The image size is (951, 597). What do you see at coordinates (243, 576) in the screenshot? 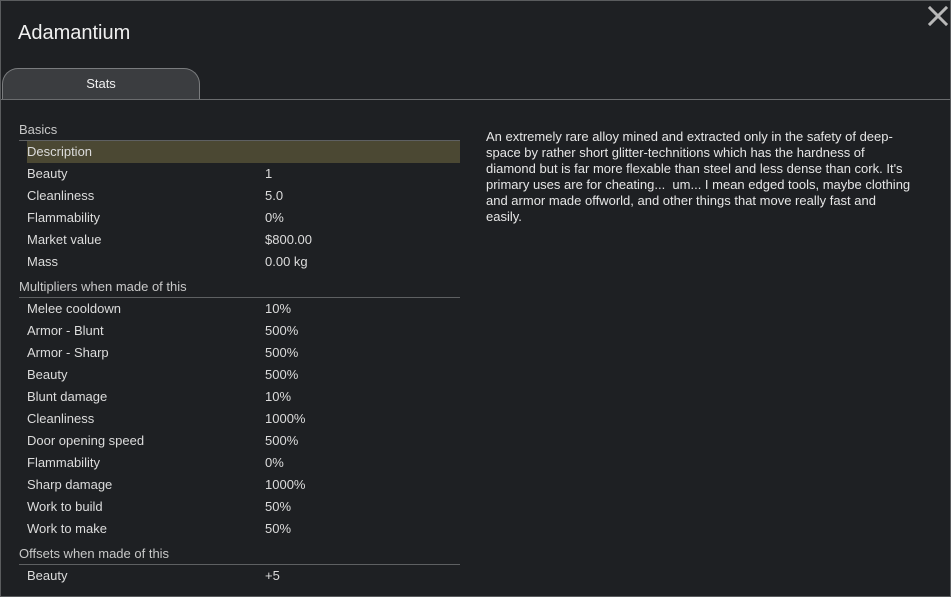
I see `stat-row: Beauty +5` at bounding box center [243, 576].